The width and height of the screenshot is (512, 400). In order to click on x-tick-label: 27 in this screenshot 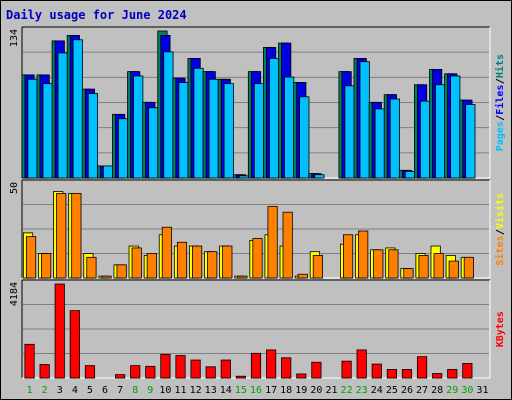, I will do `click(422, 390)`.